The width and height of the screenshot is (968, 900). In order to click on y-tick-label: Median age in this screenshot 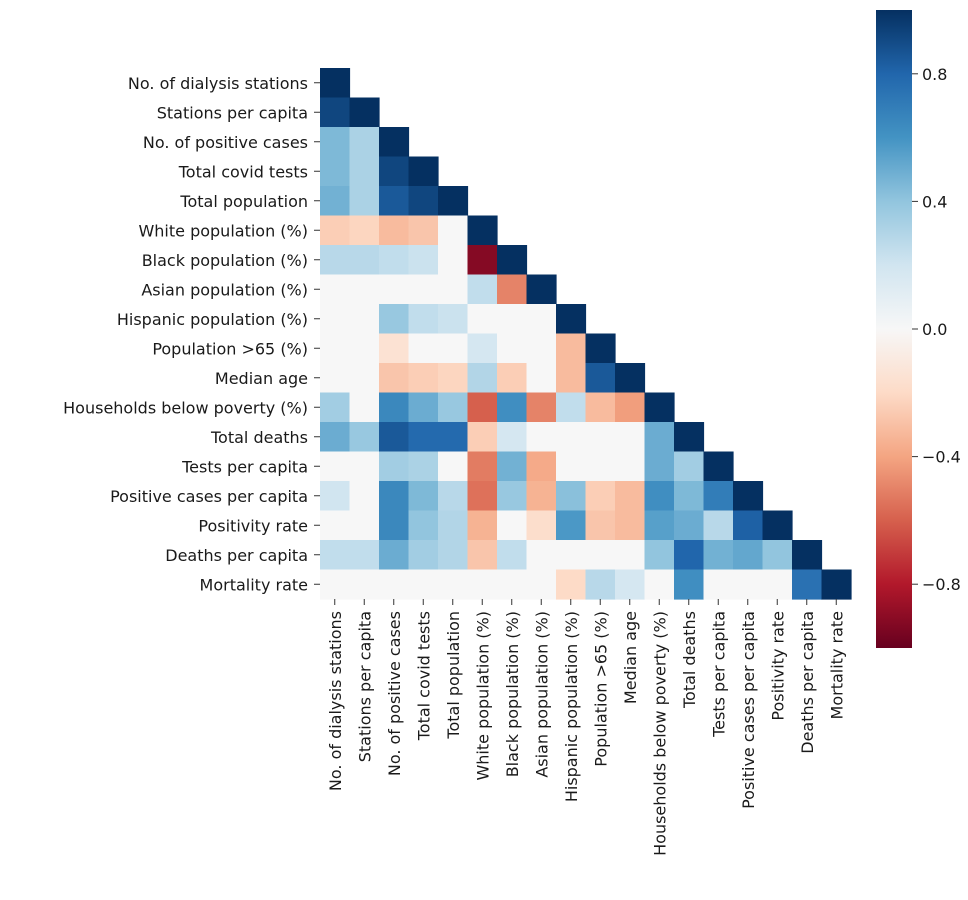, I will do `click(261, 378)`.